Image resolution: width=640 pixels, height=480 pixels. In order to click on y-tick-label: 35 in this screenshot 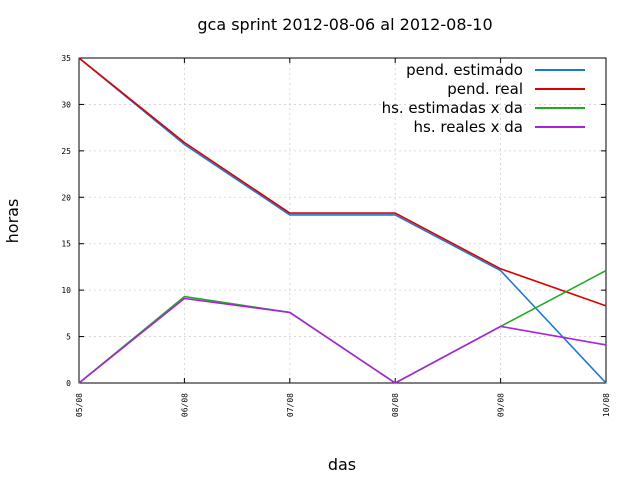, I will do `click(66, 58)`.